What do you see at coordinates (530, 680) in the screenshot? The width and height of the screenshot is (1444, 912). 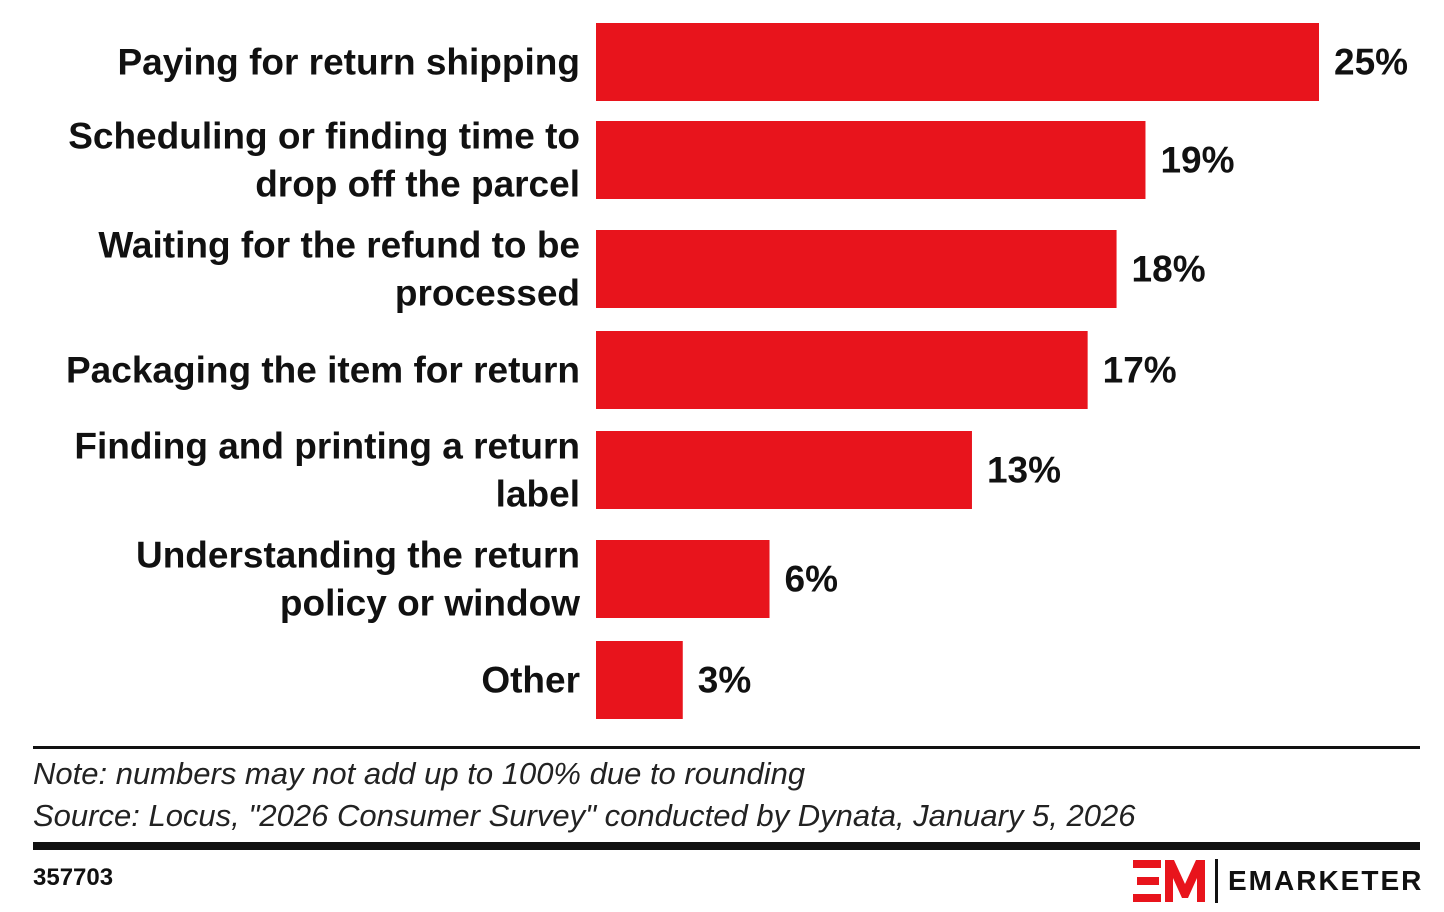 I see `category-label-7: Other` at bounding box center [530, 680].